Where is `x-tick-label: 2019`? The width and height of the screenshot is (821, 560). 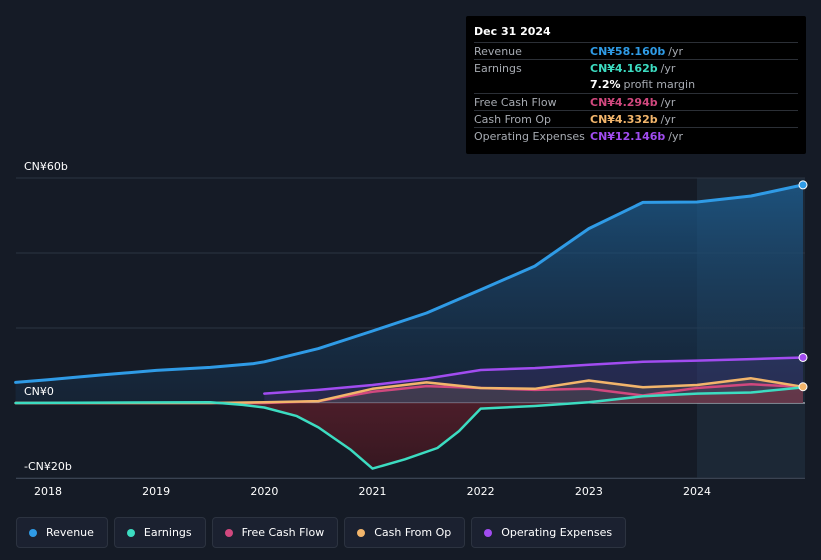
x-tick-label: 2019 is located at coordinates (156, 491).